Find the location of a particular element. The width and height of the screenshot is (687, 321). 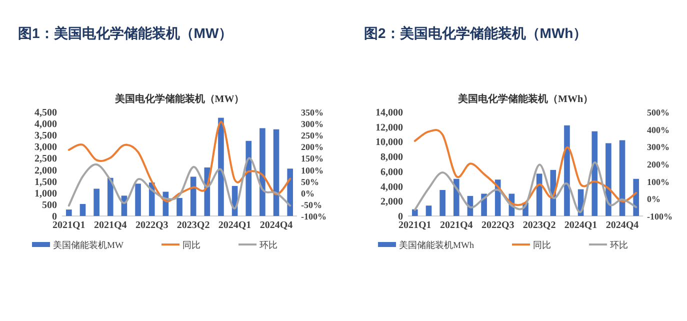

y-tick-label: 14,000 is located at coordinates (389, 113).